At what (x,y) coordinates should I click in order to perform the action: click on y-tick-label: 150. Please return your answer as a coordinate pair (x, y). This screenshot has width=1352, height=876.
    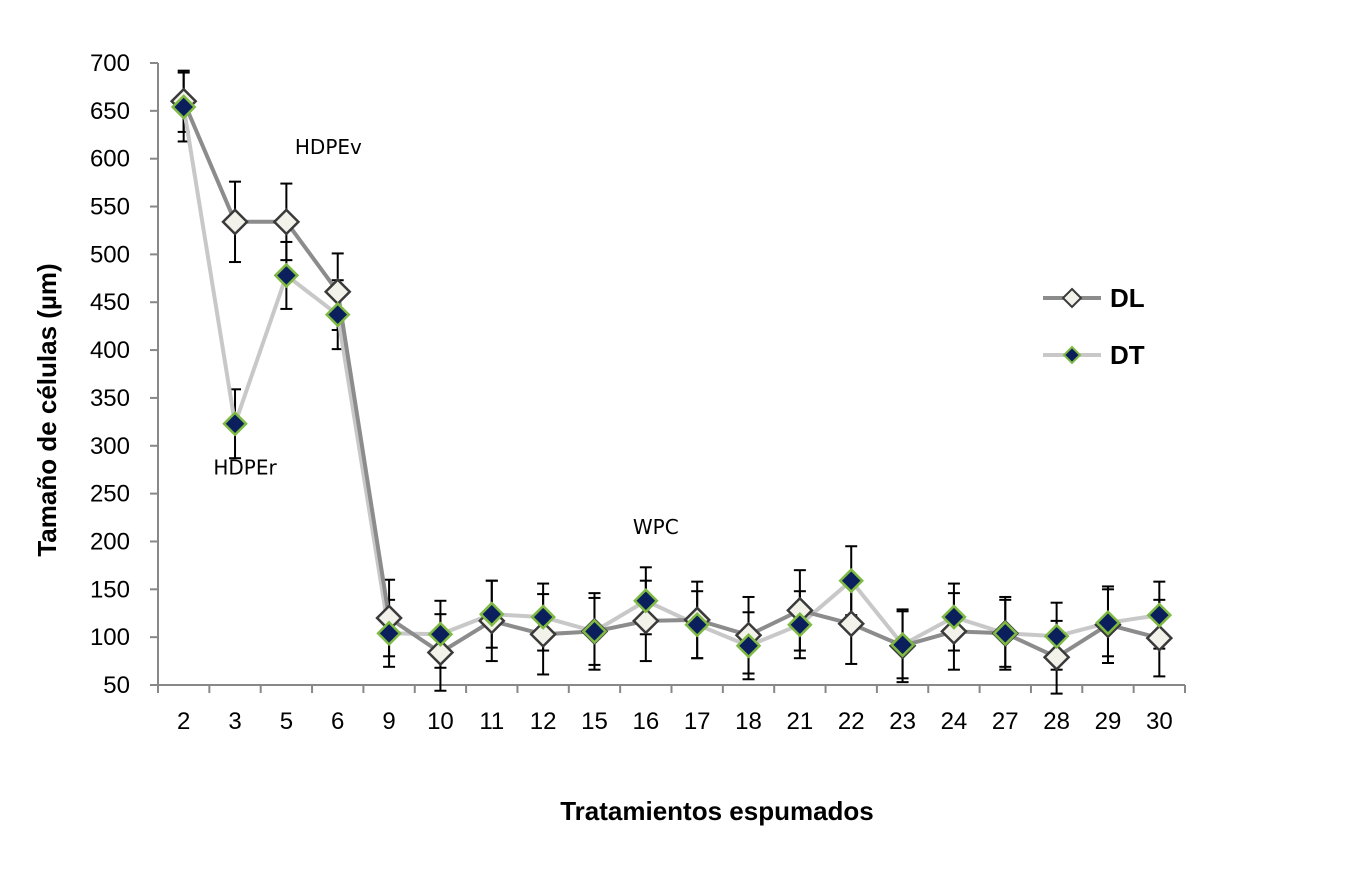
    Looking at the image, I should click on (110, 589).